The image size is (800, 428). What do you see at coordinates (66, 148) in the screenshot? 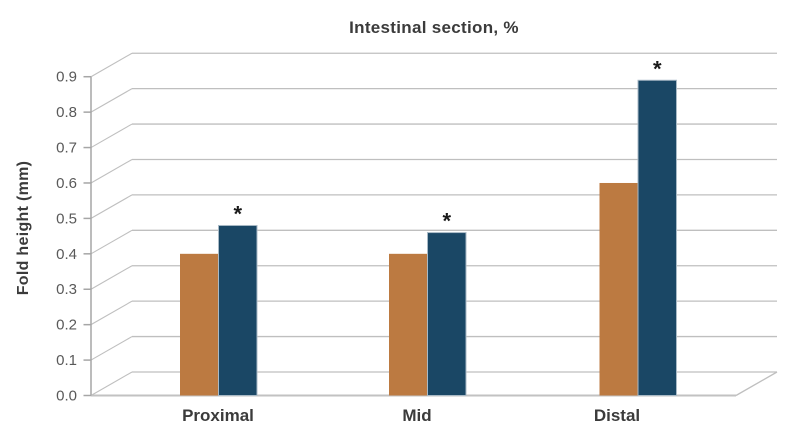
I see `y-tick-label: 0.7` at bounding box center [66, 148].